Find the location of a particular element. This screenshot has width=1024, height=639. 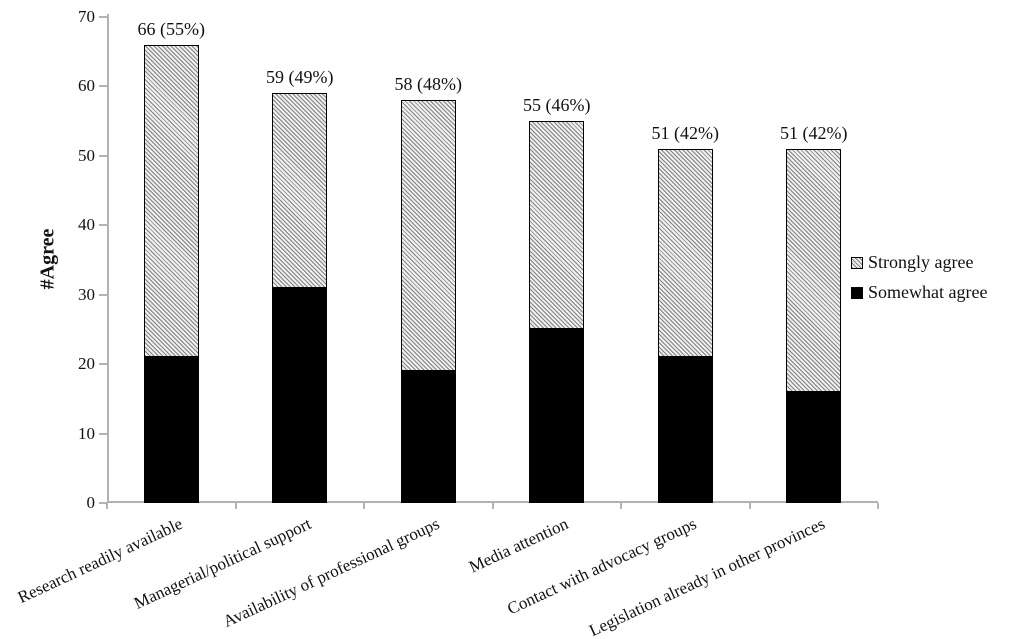

y-tick-label: 50 is located at coordinates (86, 155).